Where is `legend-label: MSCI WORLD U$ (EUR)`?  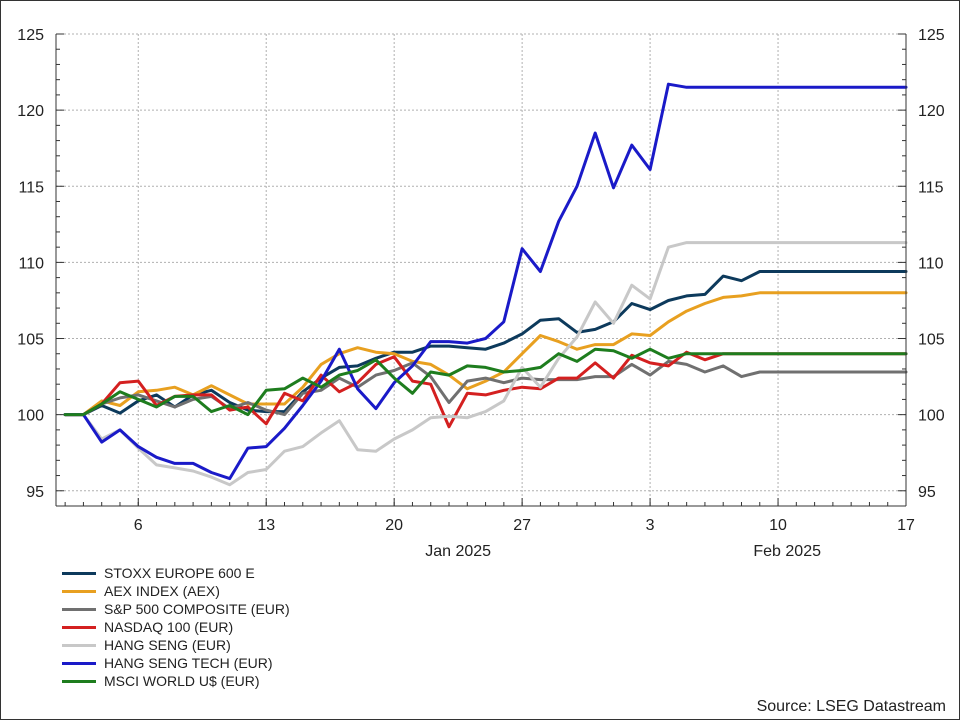
legend-label: MSCI WORLD U$ (EUR) is located at coordinates (182, 681).